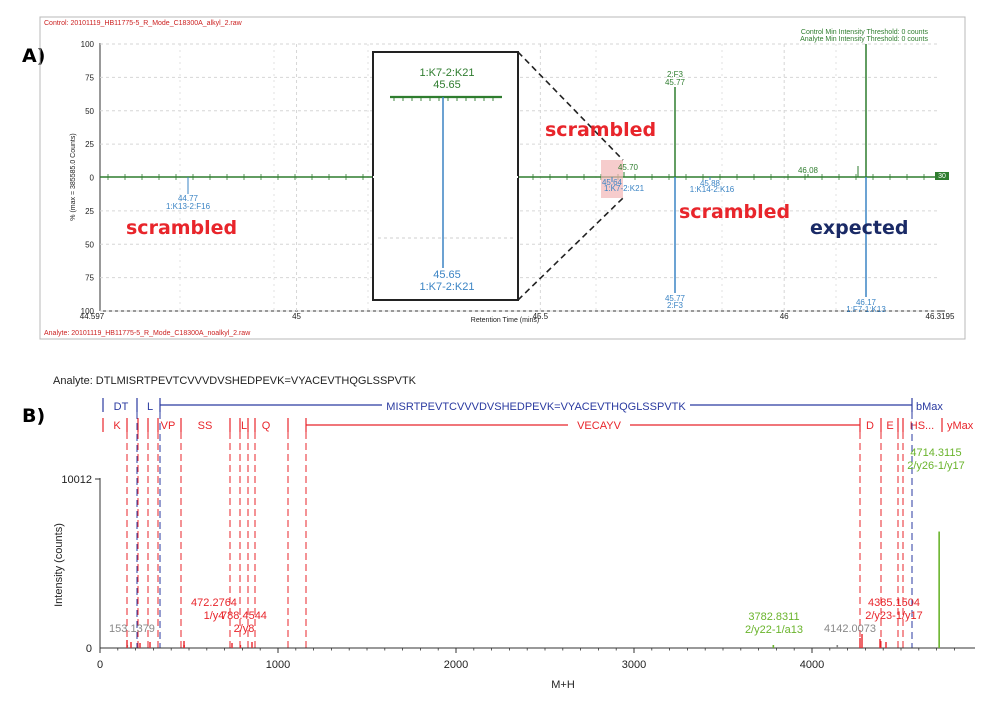  What do you see at coordinates (563, 685) in the screenshot?
I see `spectrum-x-label: M+H` at bounding box center [563, 685].